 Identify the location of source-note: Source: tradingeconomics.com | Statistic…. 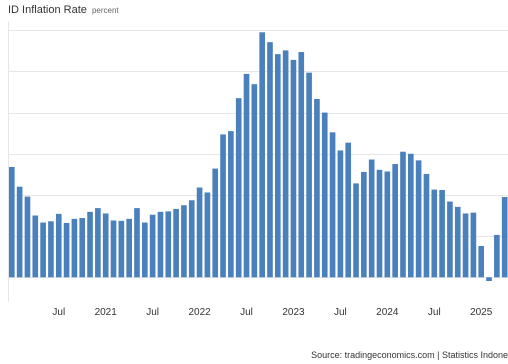
(409, 355).